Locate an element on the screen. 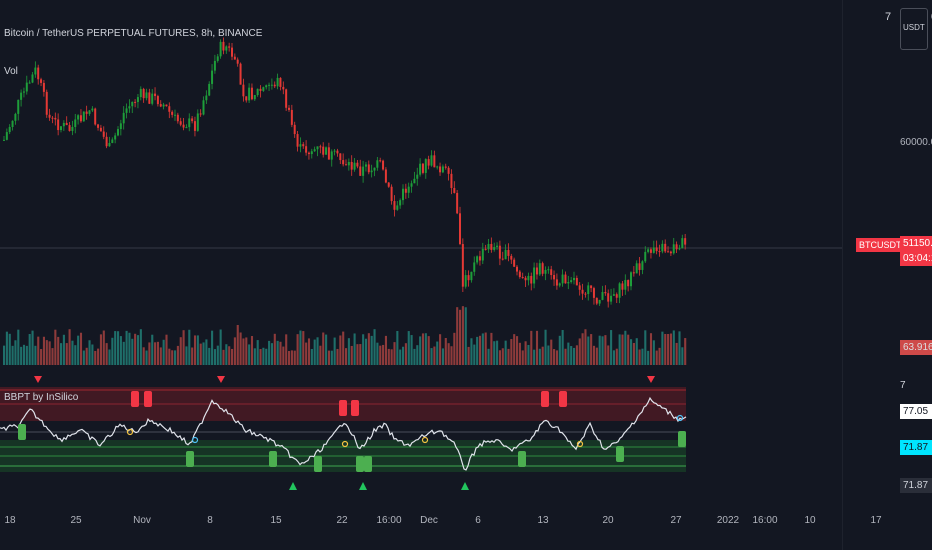 This screenshot has height=550, width=932. time-axis-label: 16:00 is located at coordinates (389, 520).